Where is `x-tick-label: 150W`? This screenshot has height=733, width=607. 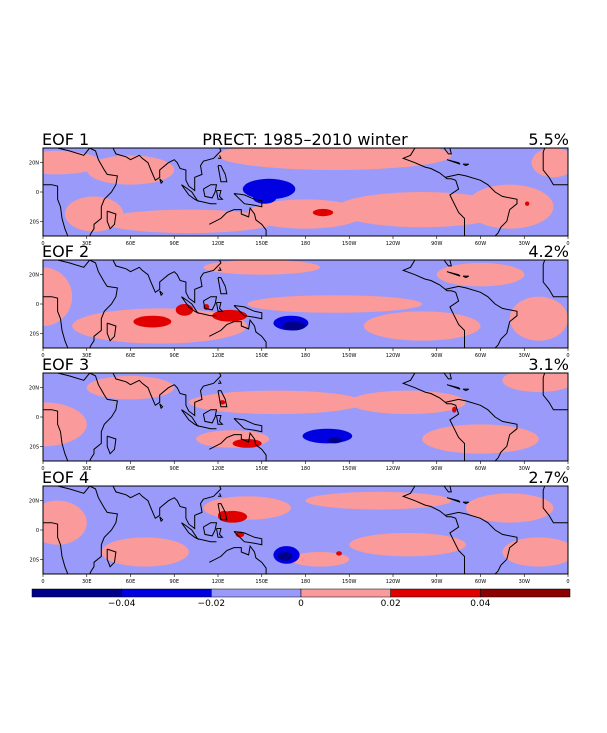
x-tick-label: 150W is located at coordinates (349, 356).